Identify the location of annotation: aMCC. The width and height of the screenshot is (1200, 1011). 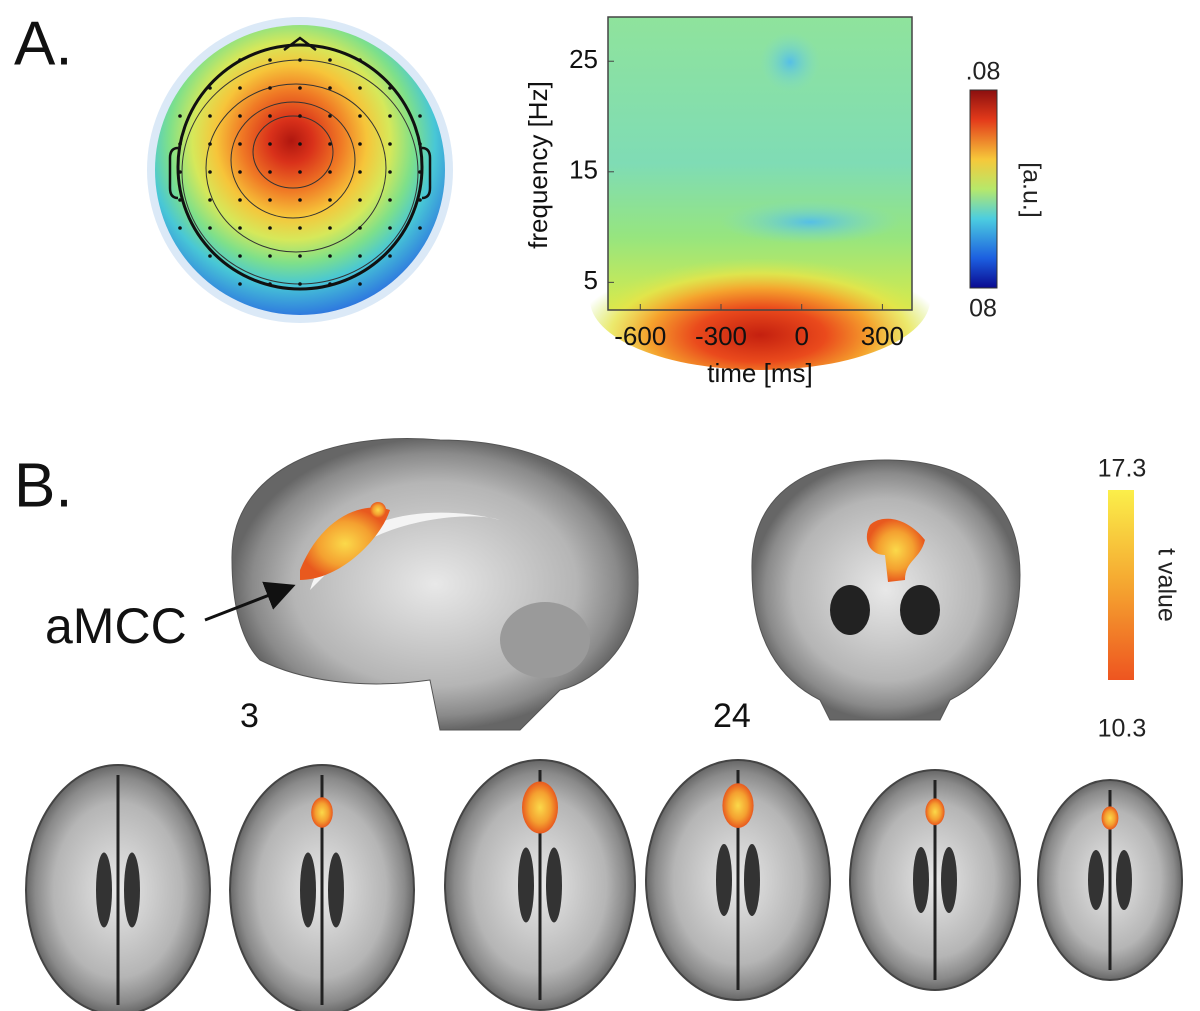
(116, 626).